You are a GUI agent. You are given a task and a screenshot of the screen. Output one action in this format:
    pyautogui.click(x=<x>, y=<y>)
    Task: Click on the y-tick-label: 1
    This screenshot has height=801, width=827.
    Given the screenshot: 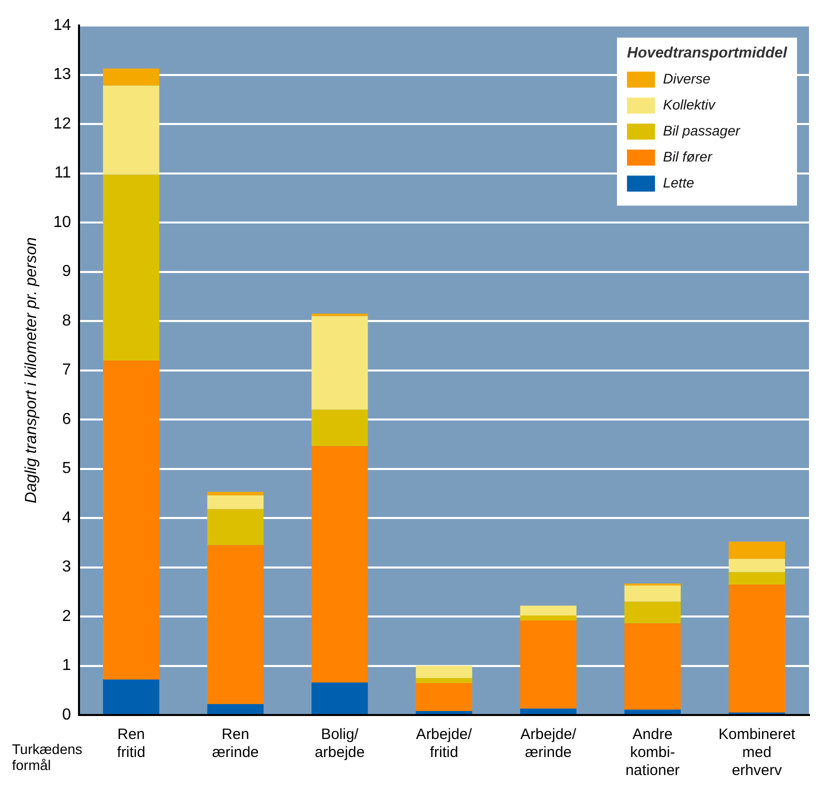 What is the action you would take?
    pyautogui.click(x=67, y=665)
    